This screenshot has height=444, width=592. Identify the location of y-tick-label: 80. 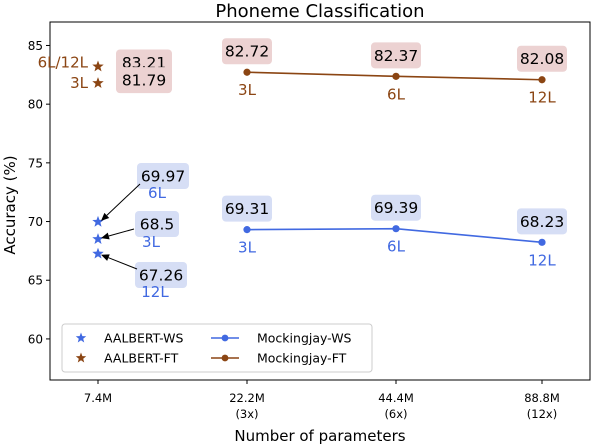
(35, 105).